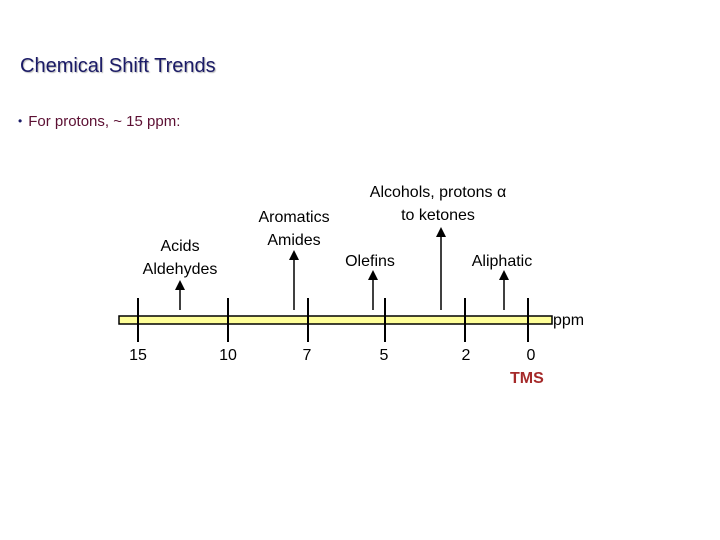 This screenshot has width=720, height=540. I want to click on tms-label: TMS, so click(527, 378).